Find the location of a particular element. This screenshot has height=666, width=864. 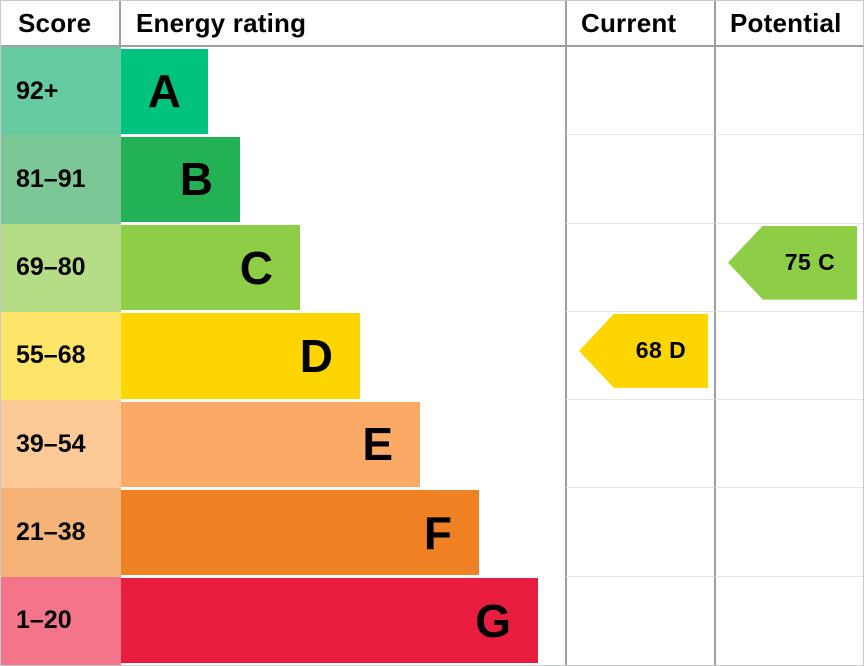

rating-bar-a: A is located at coordinates (164, 91).